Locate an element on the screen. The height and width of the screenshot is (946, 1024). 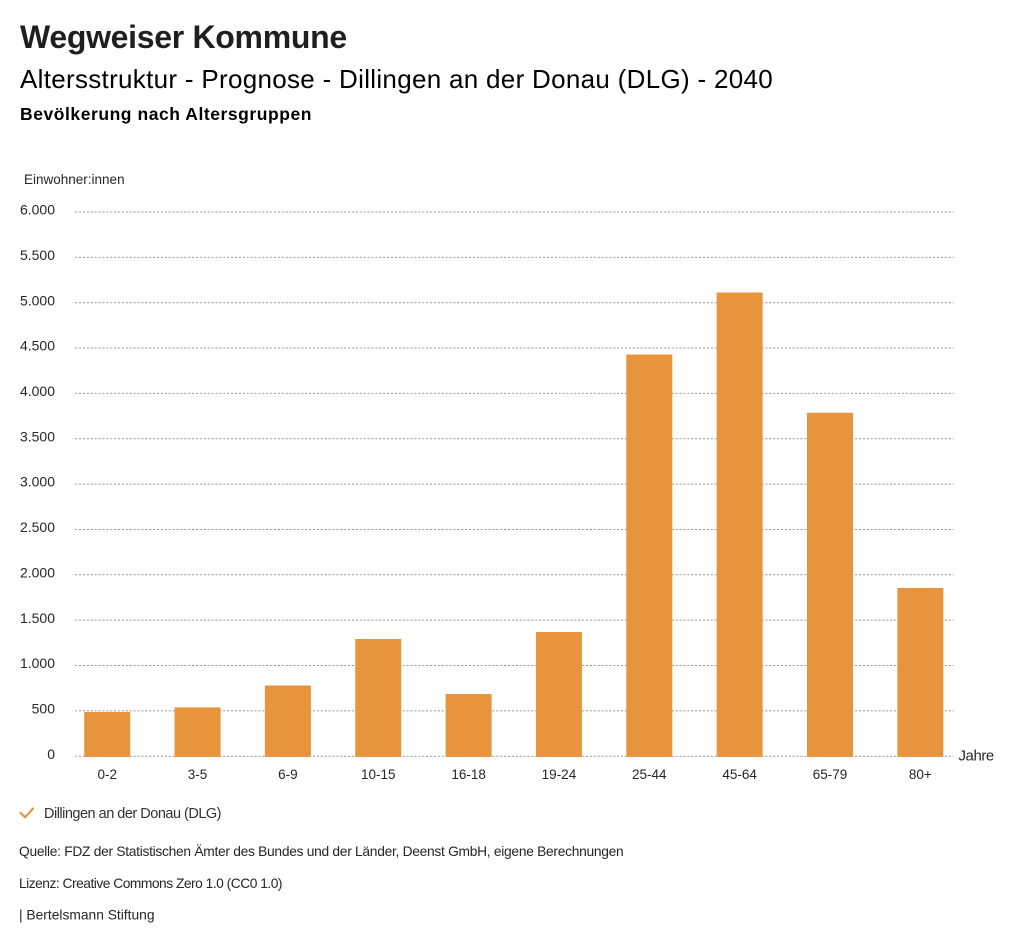
svg-text: 500 is located at coordinates (44, 708).